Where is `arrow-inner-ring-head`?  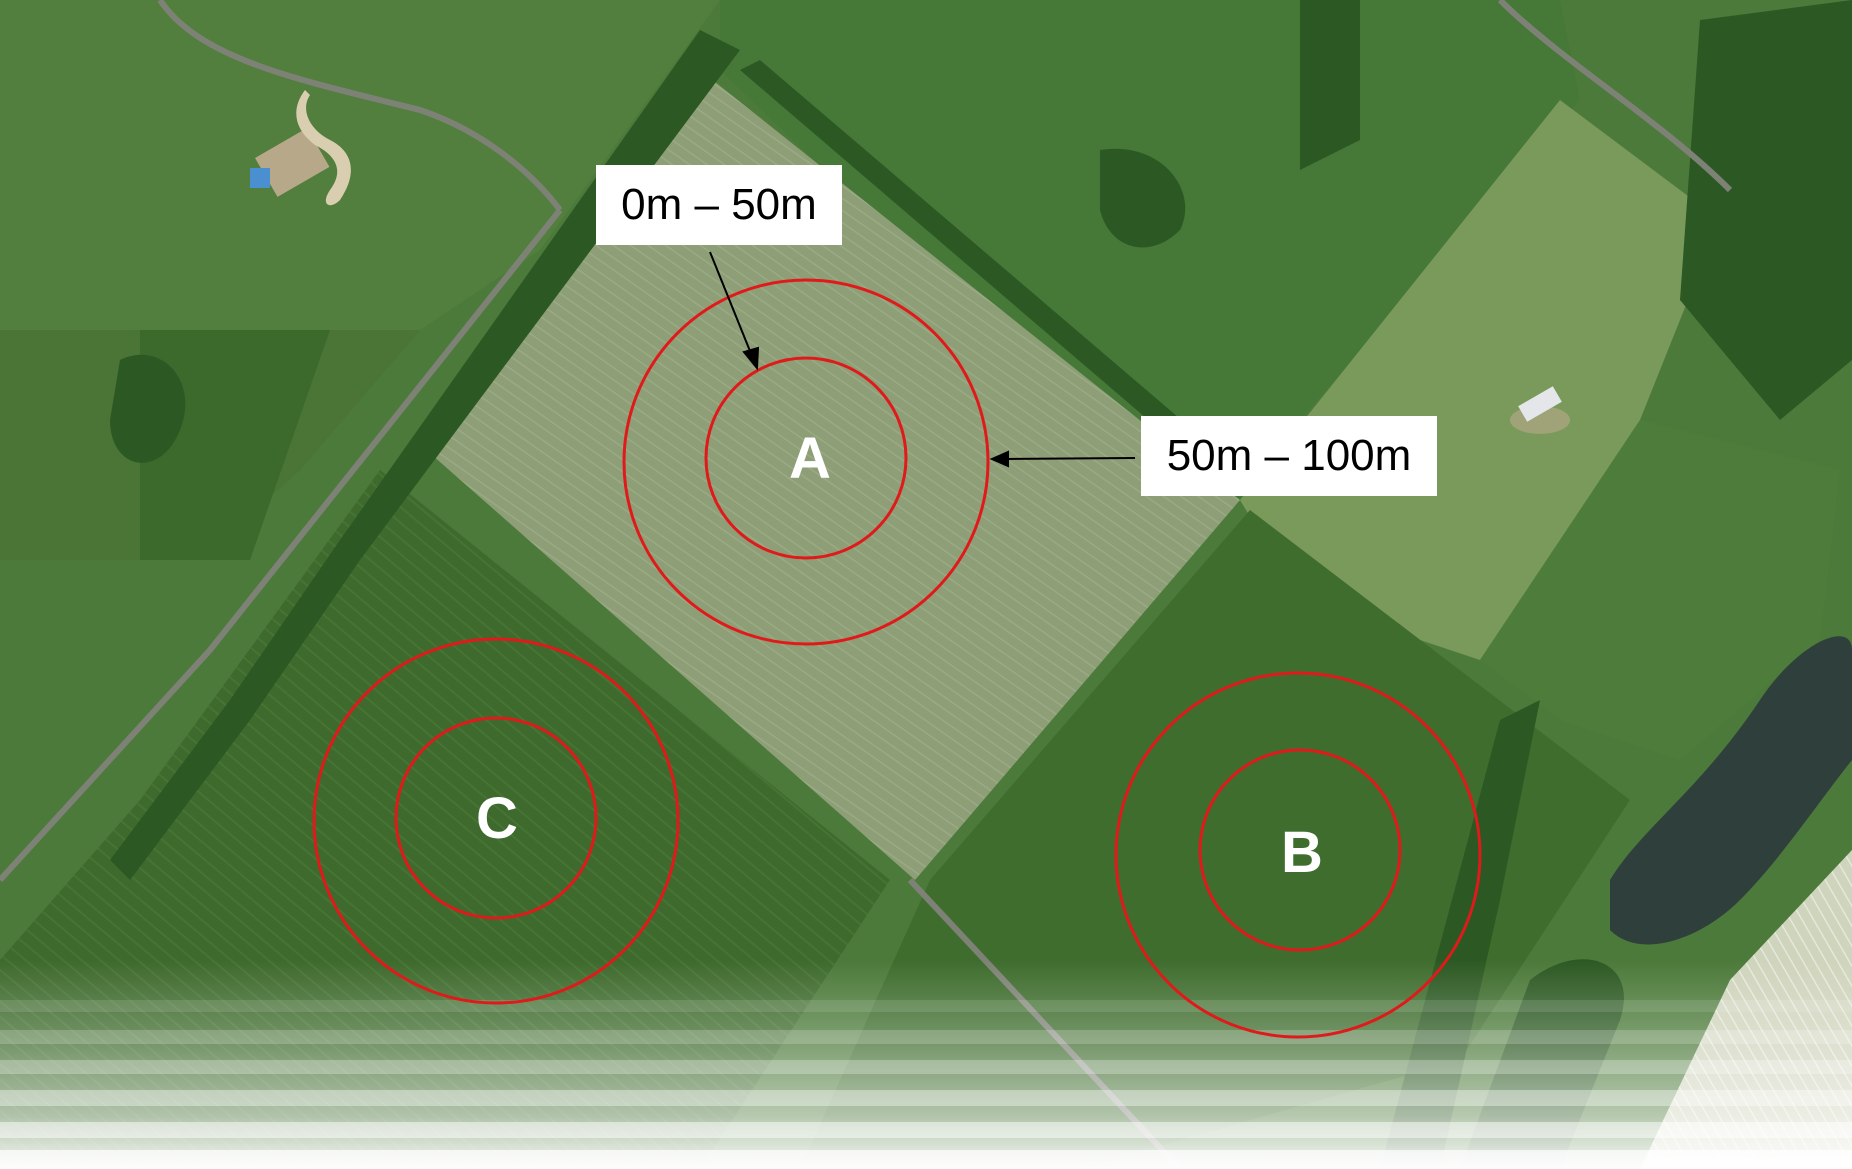 arrow-inner-ring-head is located at coordinates (751, 358).